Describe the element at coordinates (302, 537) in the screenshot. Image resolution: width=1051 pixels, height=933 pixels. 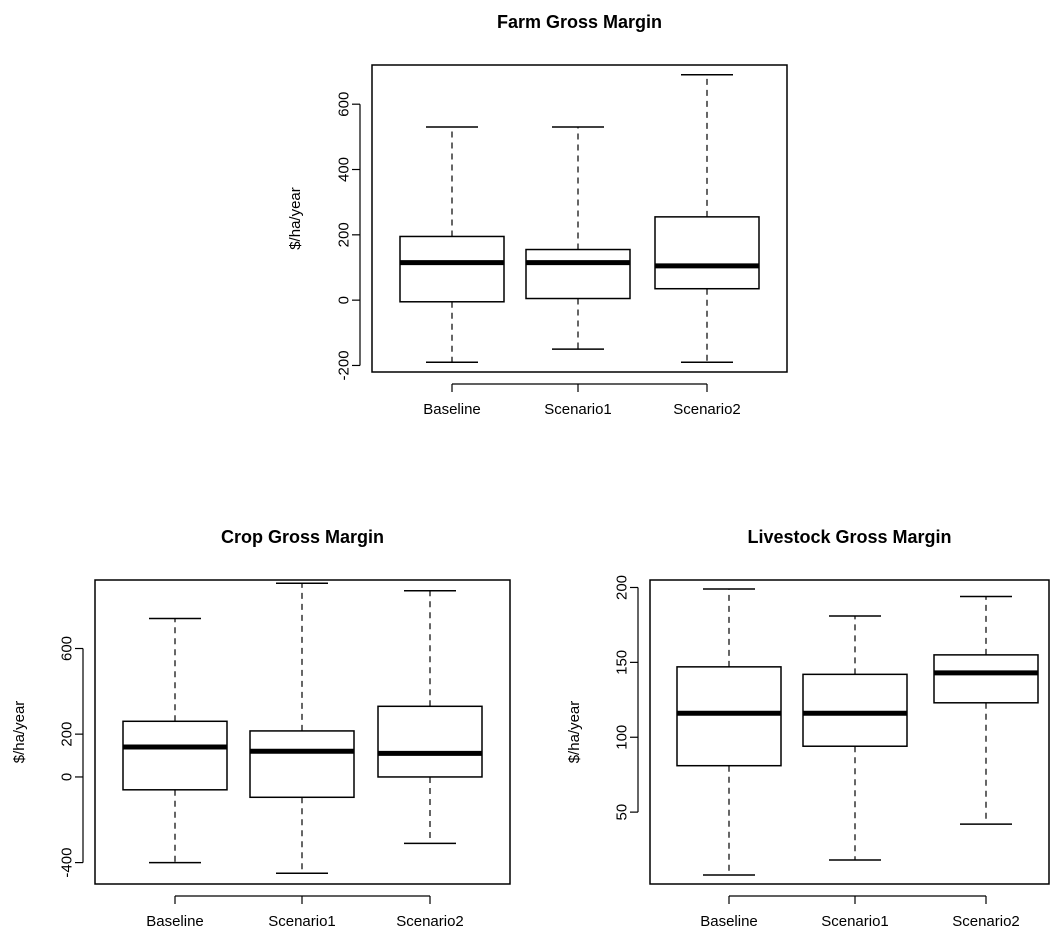
I see `chart-title: Crop Gross Margin` at that location.